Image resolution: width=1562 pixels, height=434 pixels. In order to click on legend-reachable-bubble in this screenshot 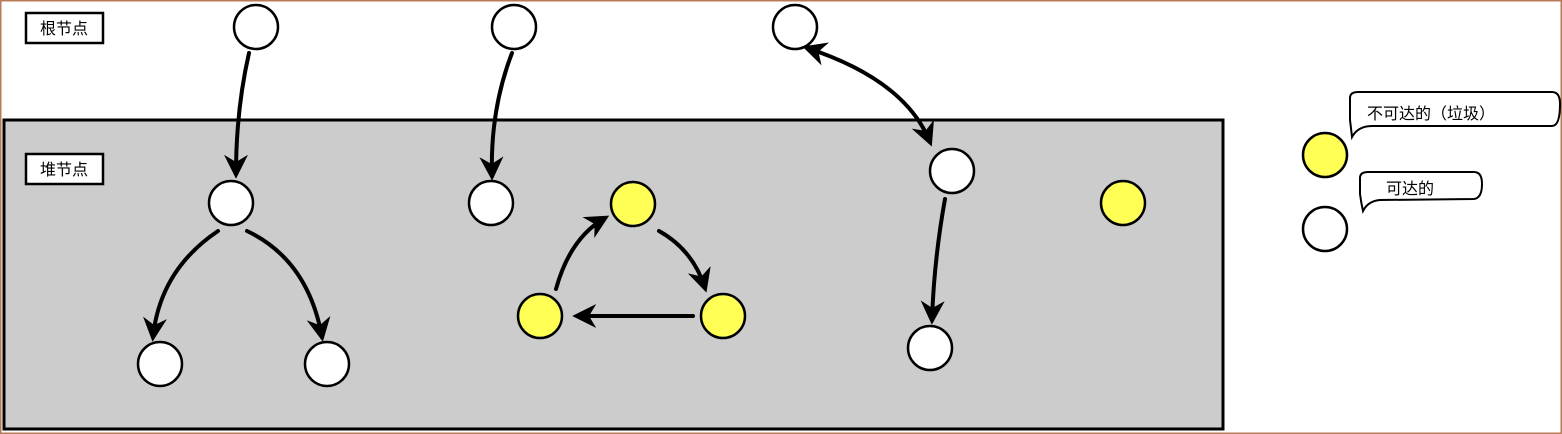, I will do `click(1421, 192)`.